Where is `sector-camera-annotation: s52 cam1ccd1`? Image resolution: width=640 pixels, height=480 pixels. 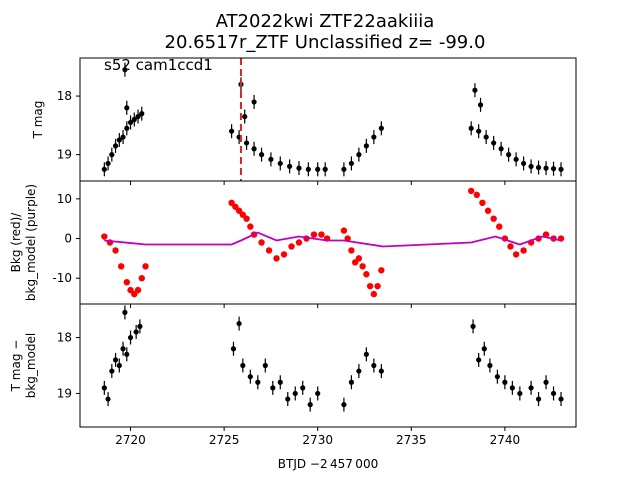 sector-camera-annotation: s52 cam1ccd1 is located at coordinates (158, 65).